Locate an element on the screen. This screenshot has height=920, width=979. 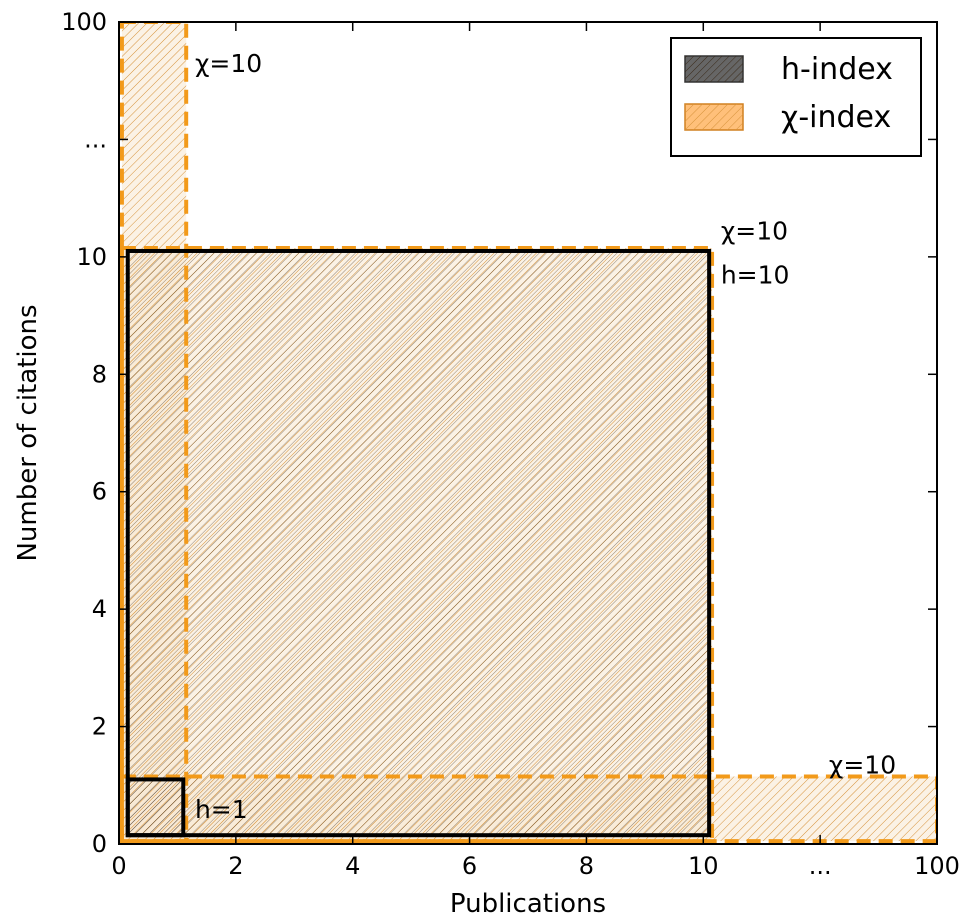
legend: h-index χ-index is located at coordinates (796, 97).